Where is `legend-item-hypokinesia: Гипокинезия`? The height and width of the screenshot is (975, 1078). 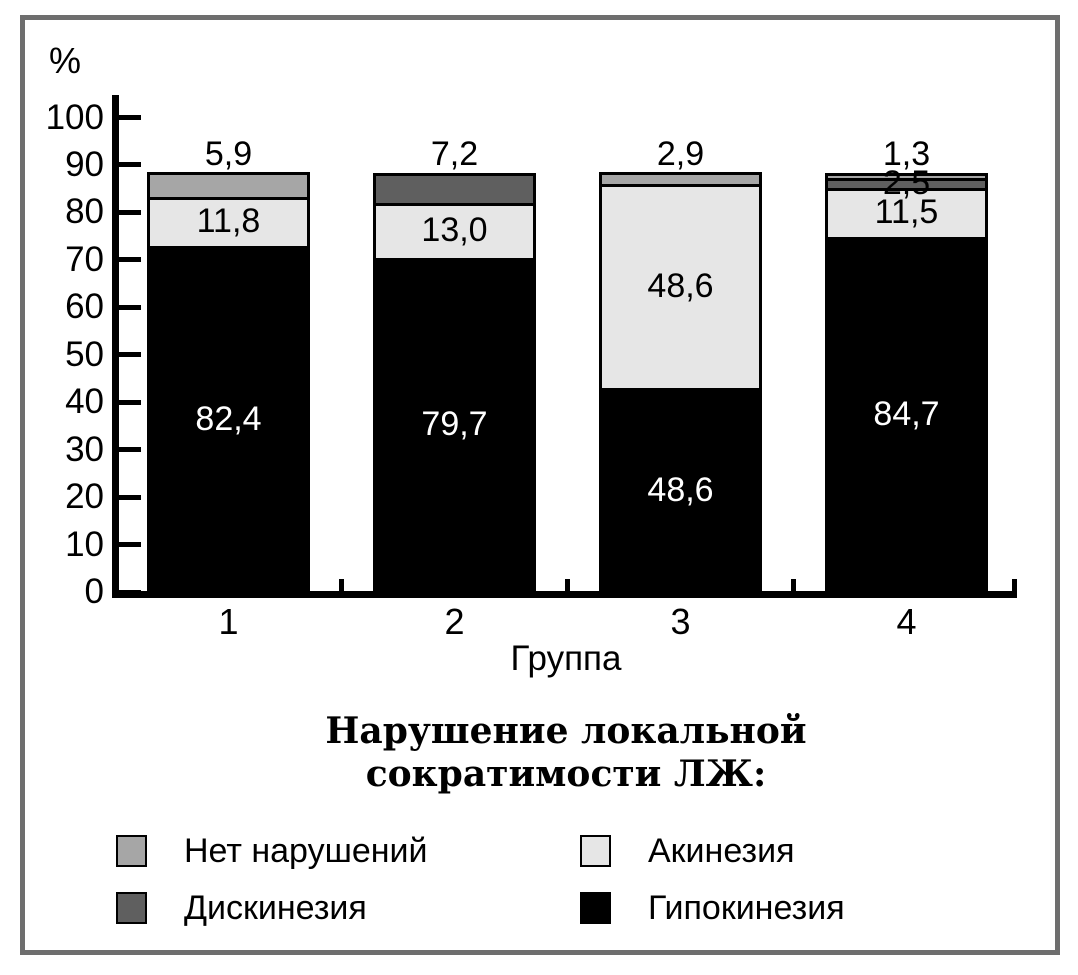
legend-item-hypokinesia: Гипокинезия is located at coordinates (712, 908).